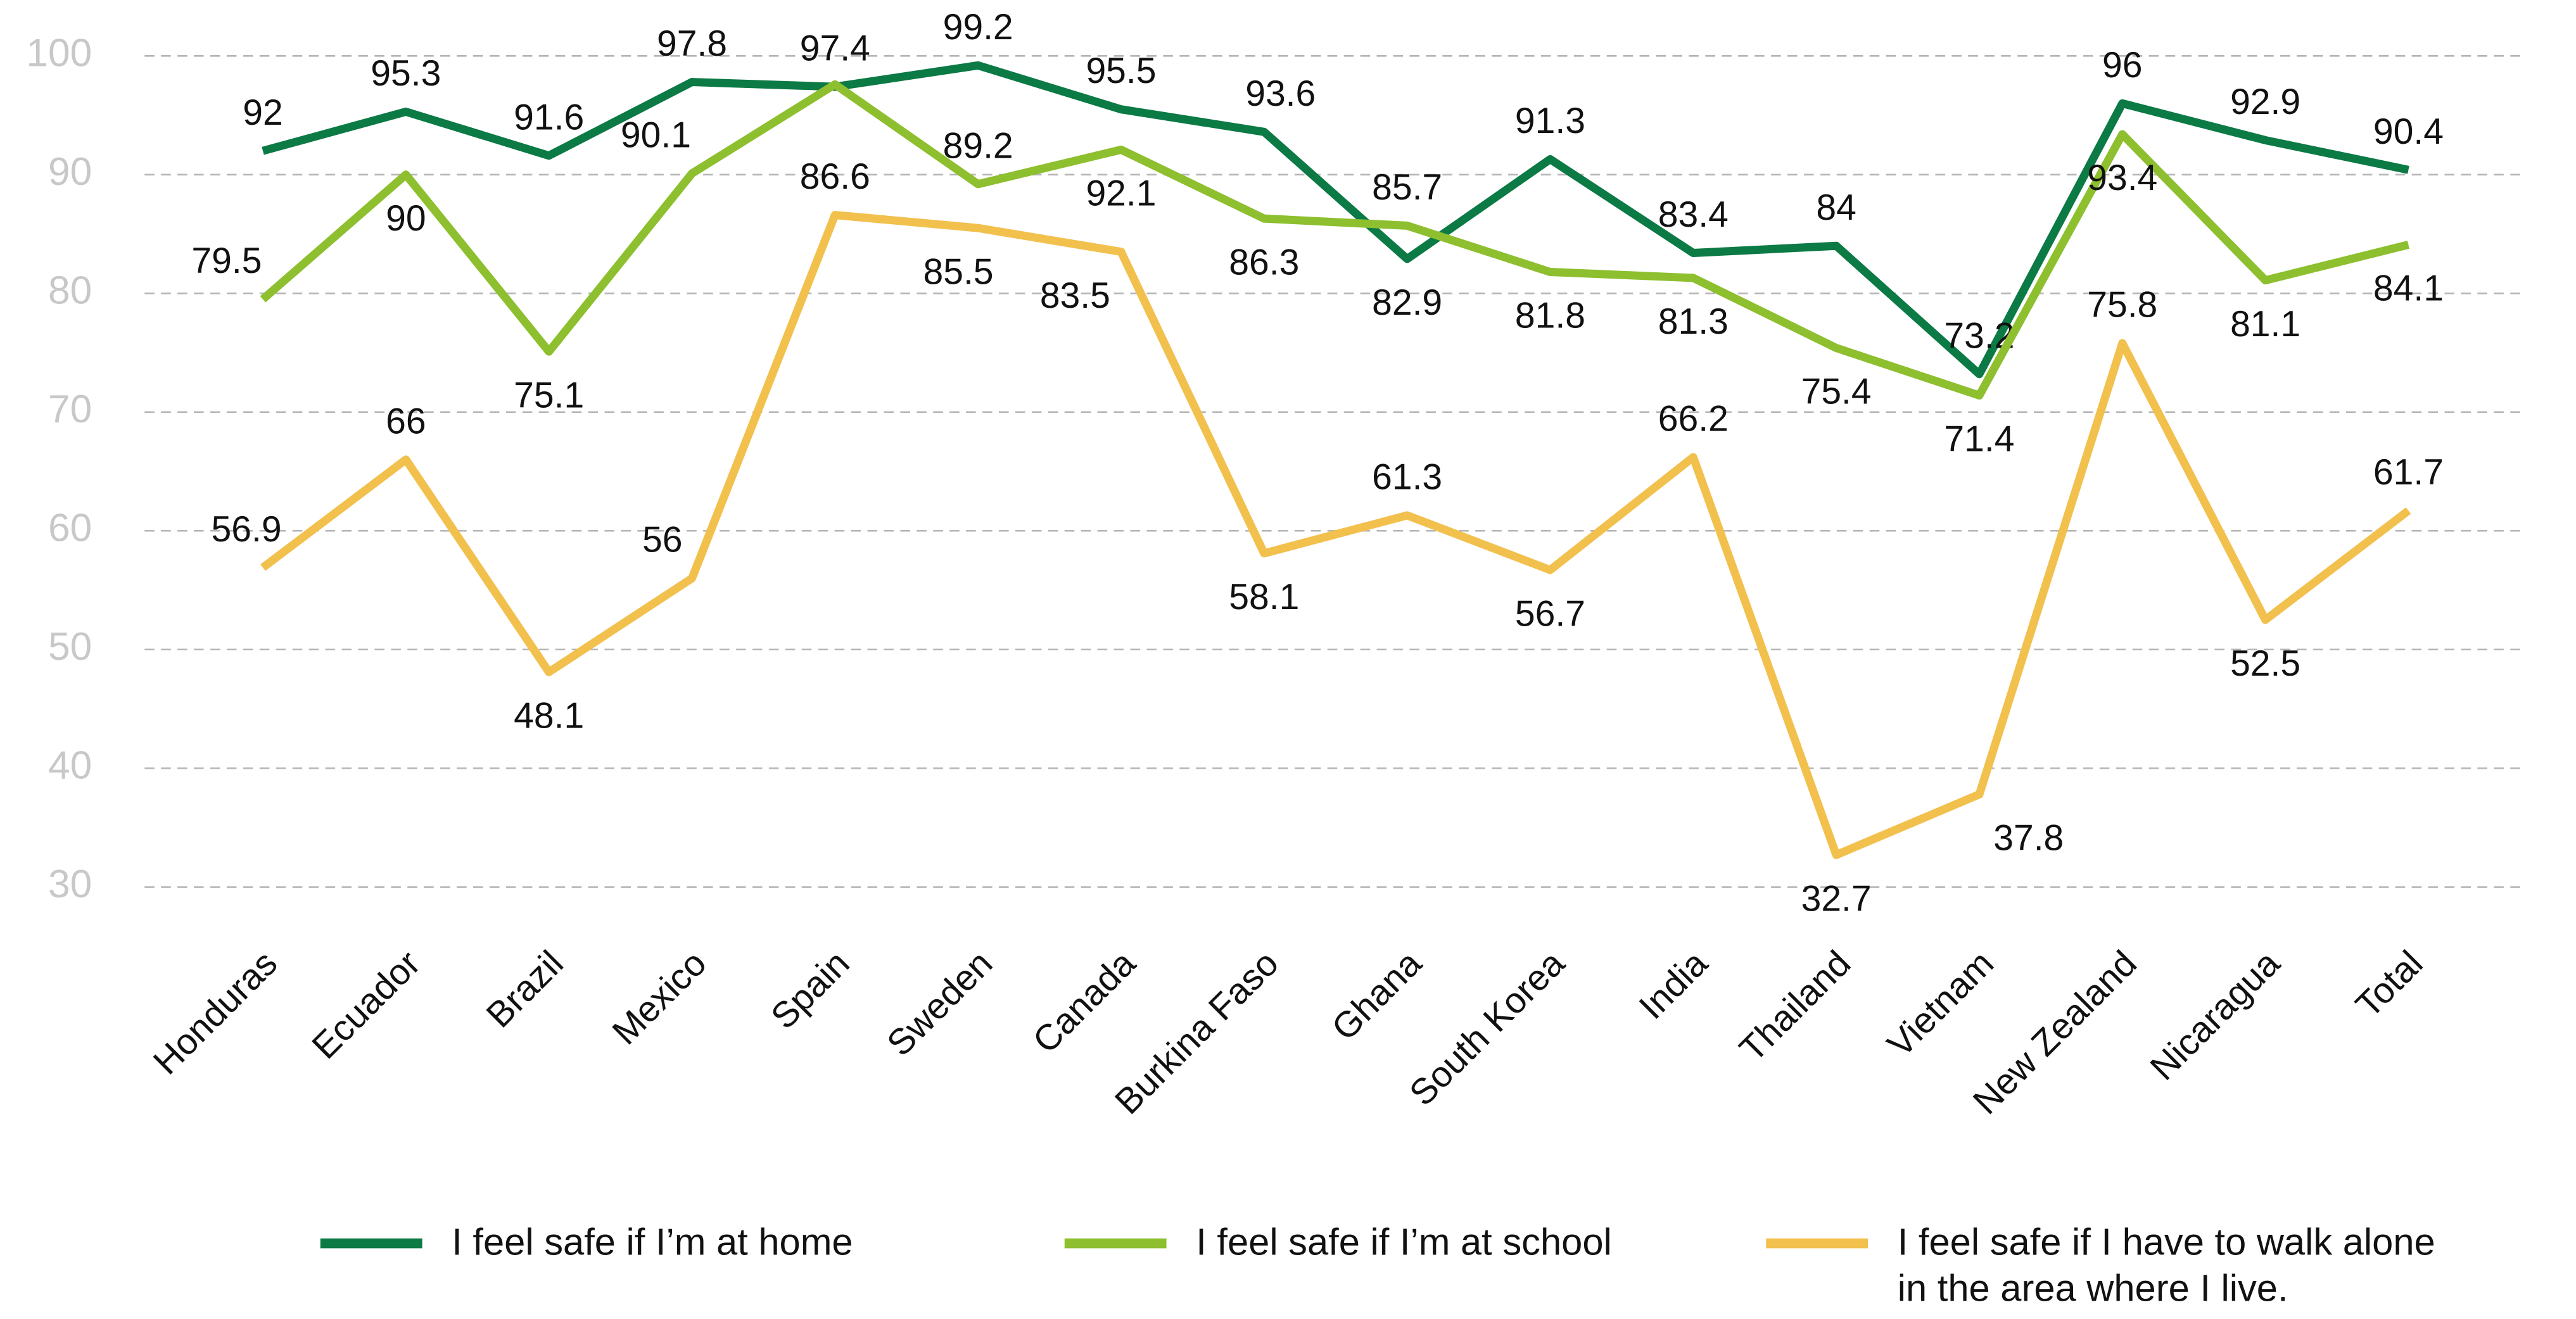  I want to click on data-label: 86.6, so click(835, 176).